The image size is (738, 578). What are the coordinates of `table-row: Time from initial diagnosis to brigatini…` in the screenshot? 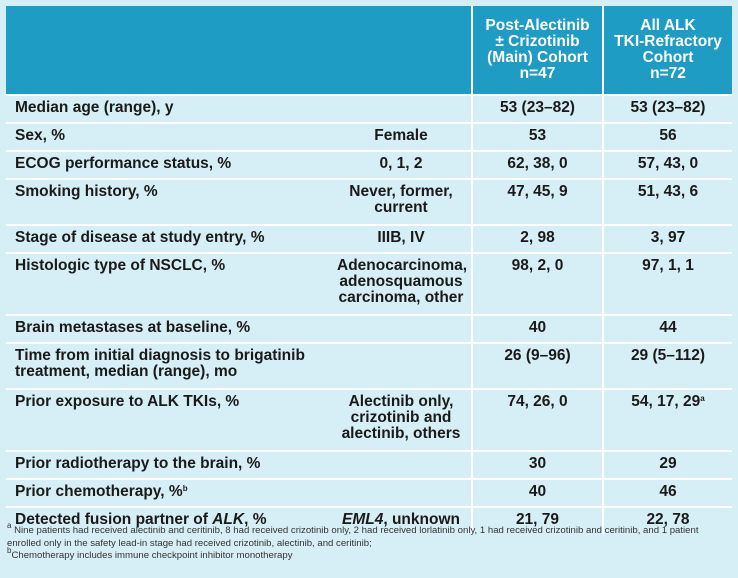 It's located at (369, 365).